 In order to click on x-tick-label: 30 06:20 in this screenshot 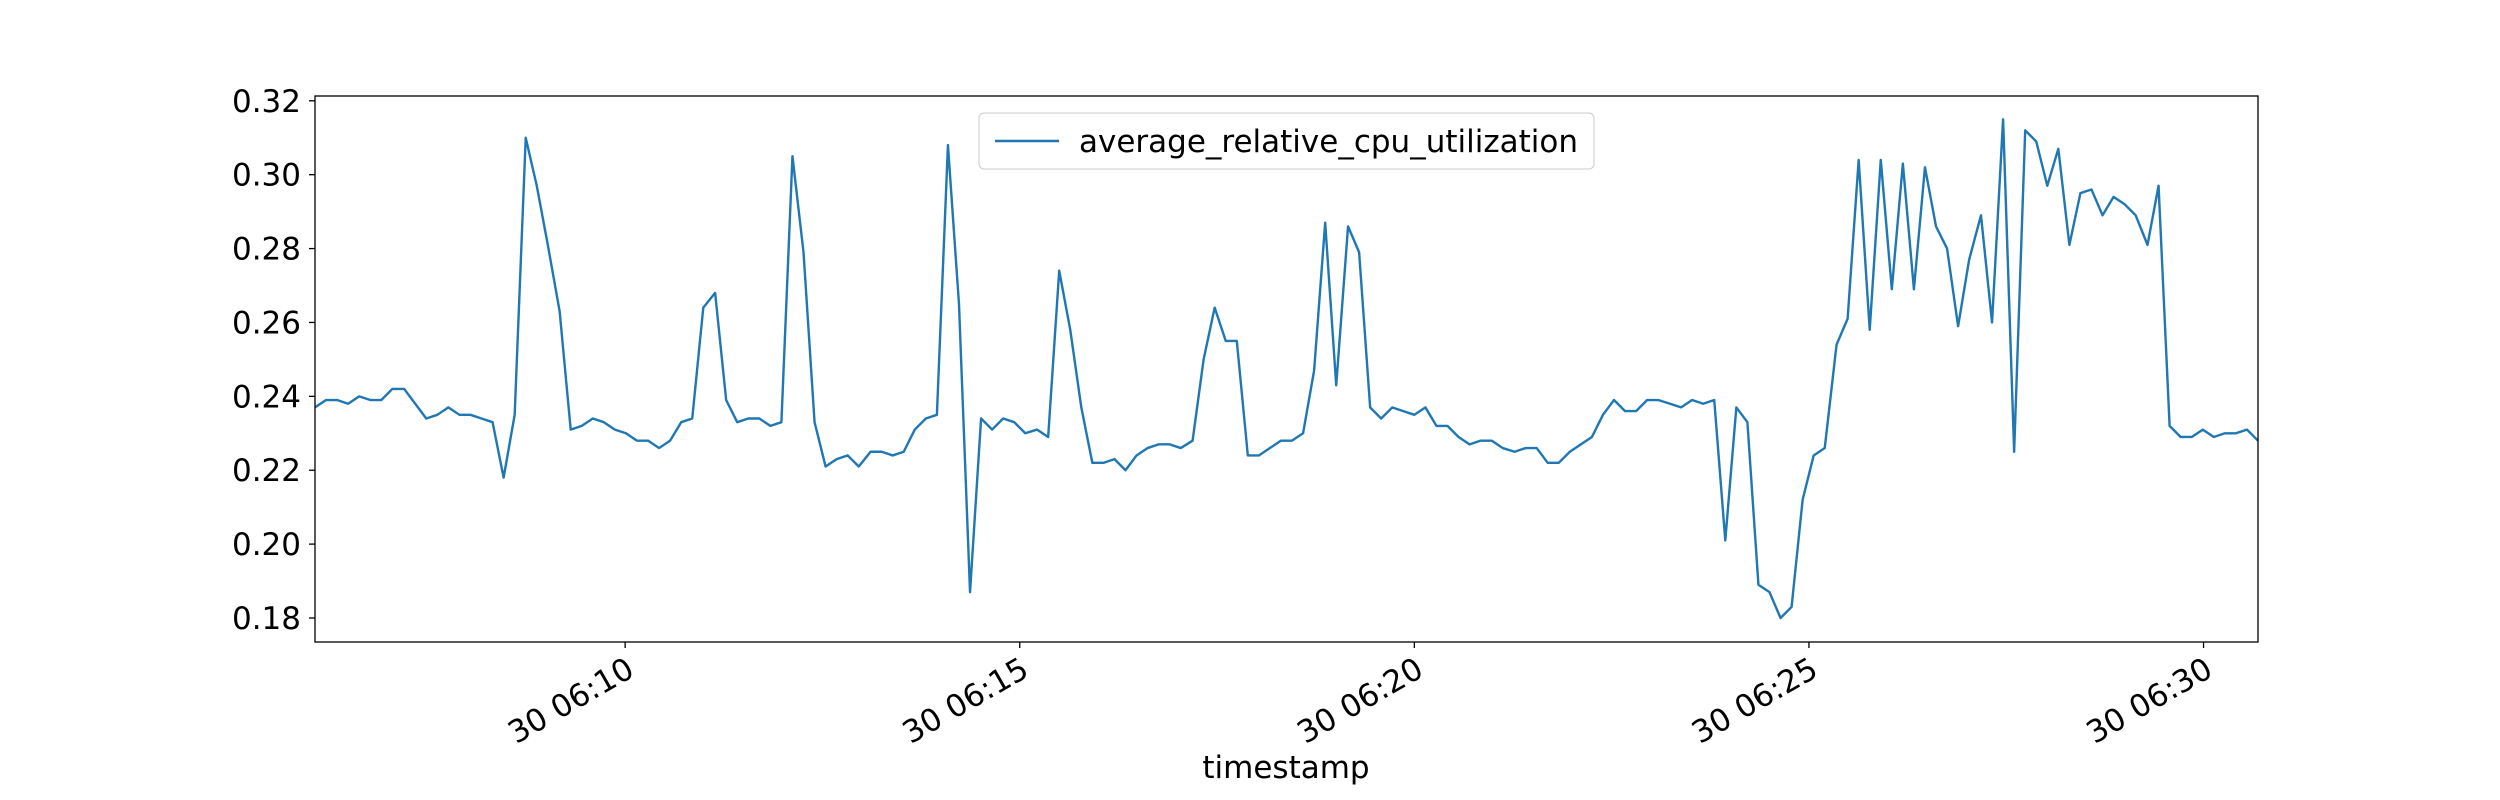, I will do `click(1360, 701)`.